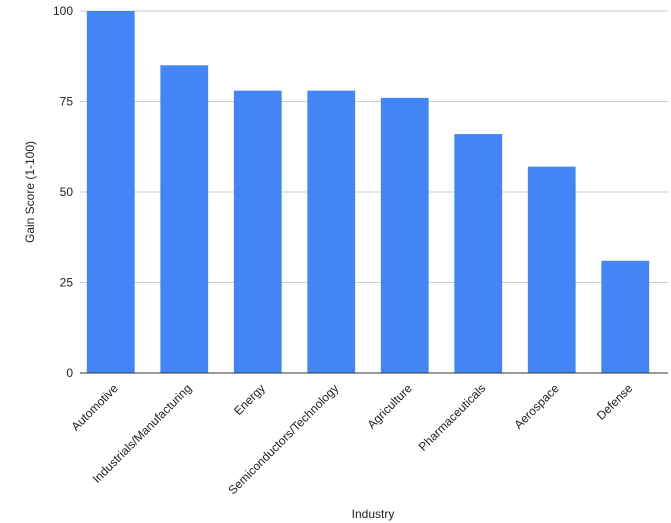 Image resolution: width=671 pixels, height=523 pixels. I want to click on bar-aerospace, so click(551, 269).